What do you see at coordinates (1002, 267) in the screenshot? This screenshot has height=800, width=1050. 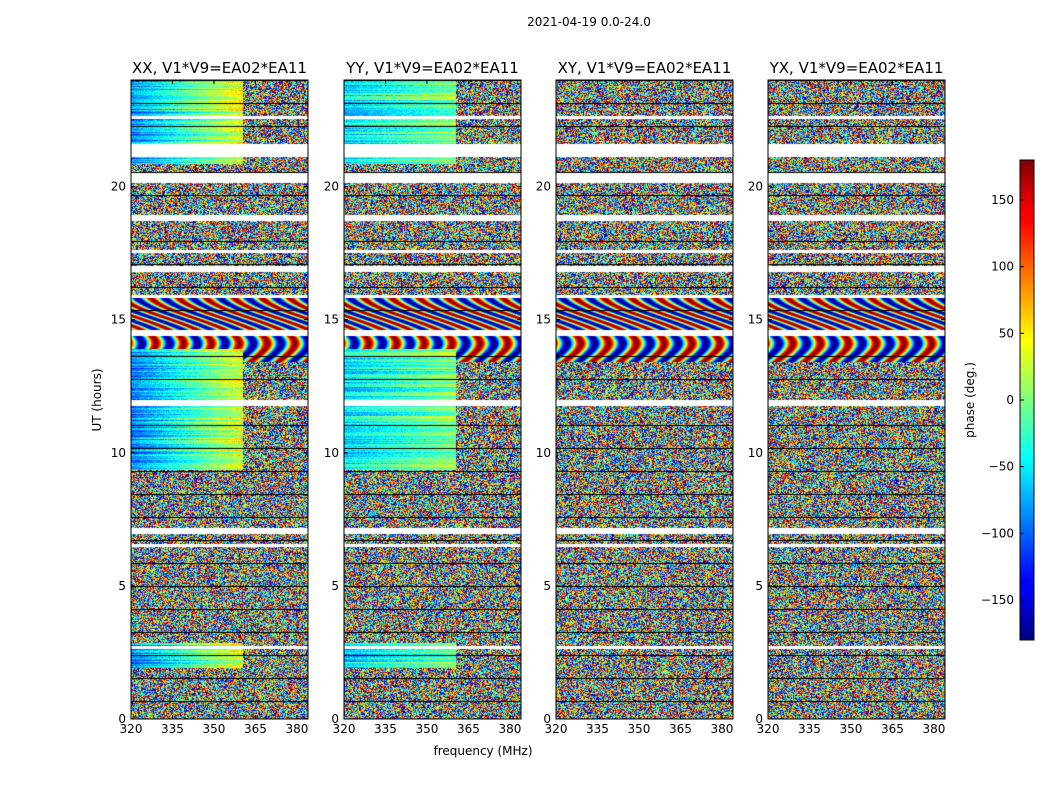 I see `colorbar-tick-label: 100` at bounding box center [1002, 267].